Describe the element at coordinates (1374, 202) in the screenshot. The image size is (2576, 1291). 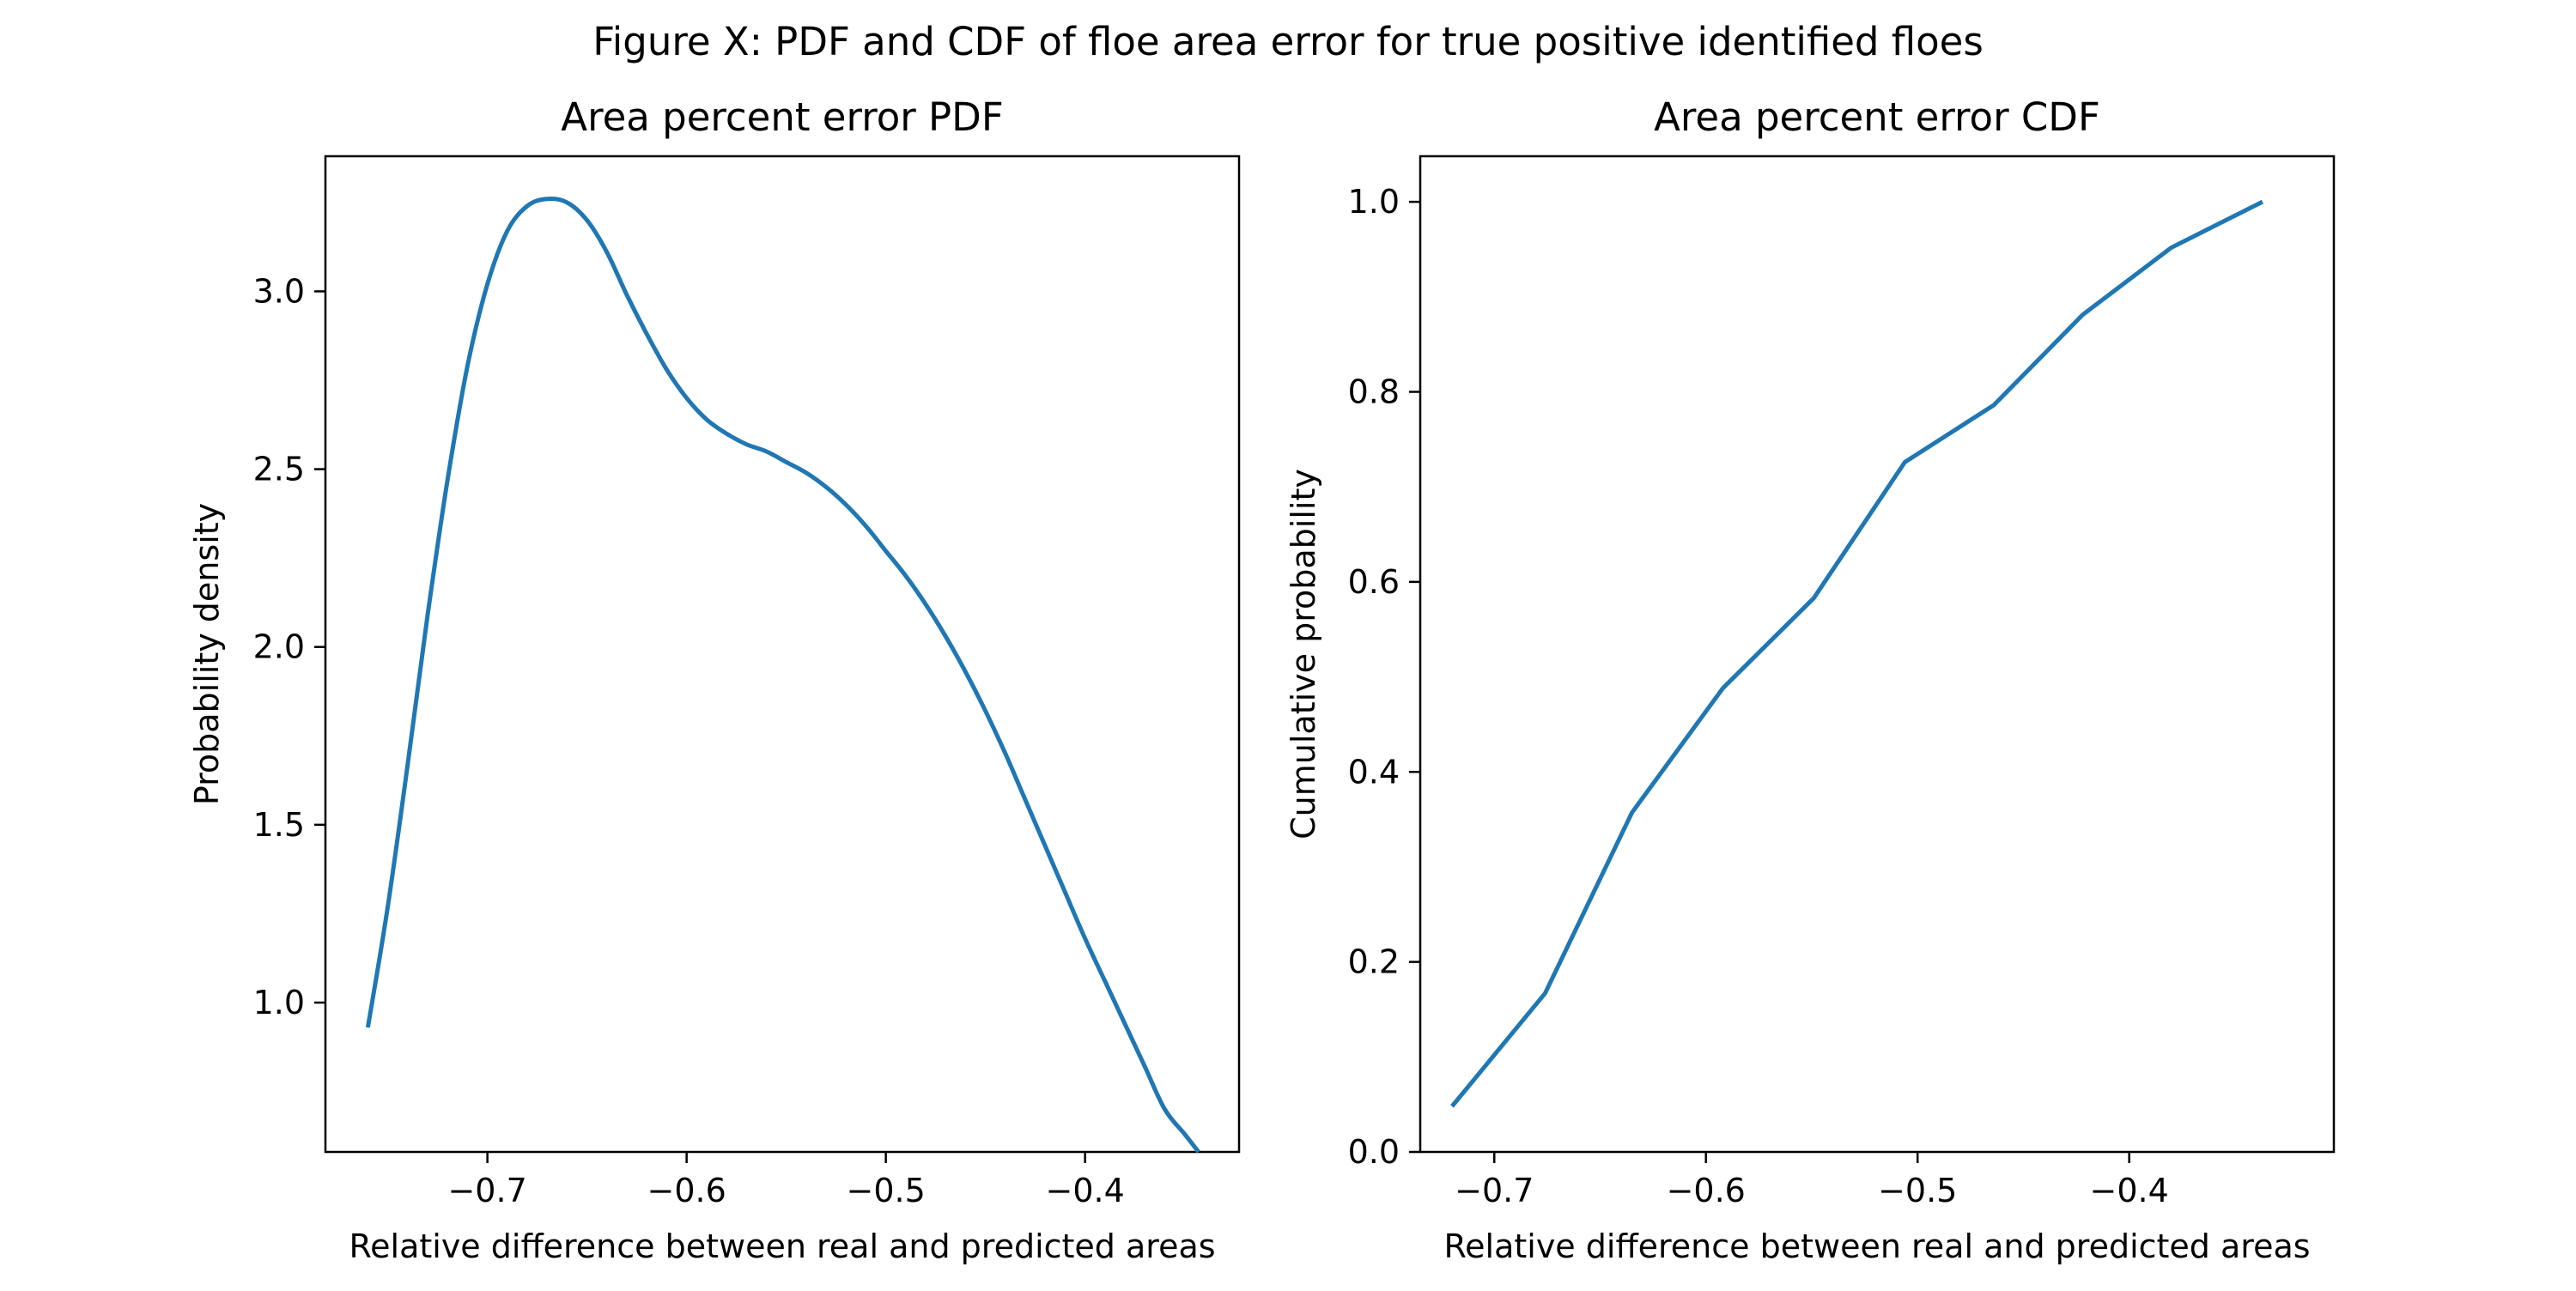
I see `cdf-y-tick-label: 1.0` at that location.